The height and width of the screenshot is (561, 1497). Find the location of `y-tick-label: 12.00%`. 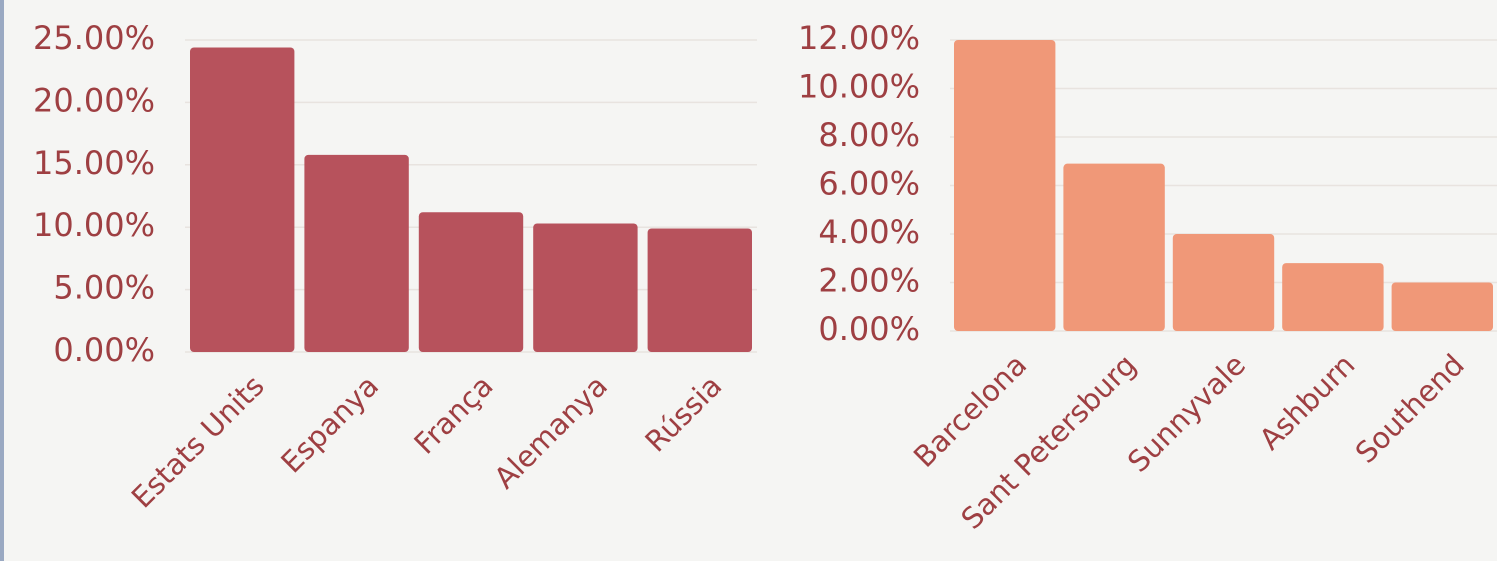

y-tick-label: 12.00% is located at coordinates (859, 38).